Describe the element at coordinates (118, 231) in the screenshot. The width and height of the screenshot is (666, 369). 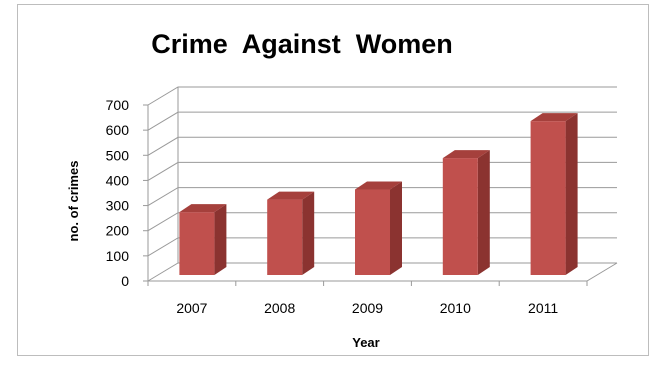
I see `y-tick-label: 200` at that location.